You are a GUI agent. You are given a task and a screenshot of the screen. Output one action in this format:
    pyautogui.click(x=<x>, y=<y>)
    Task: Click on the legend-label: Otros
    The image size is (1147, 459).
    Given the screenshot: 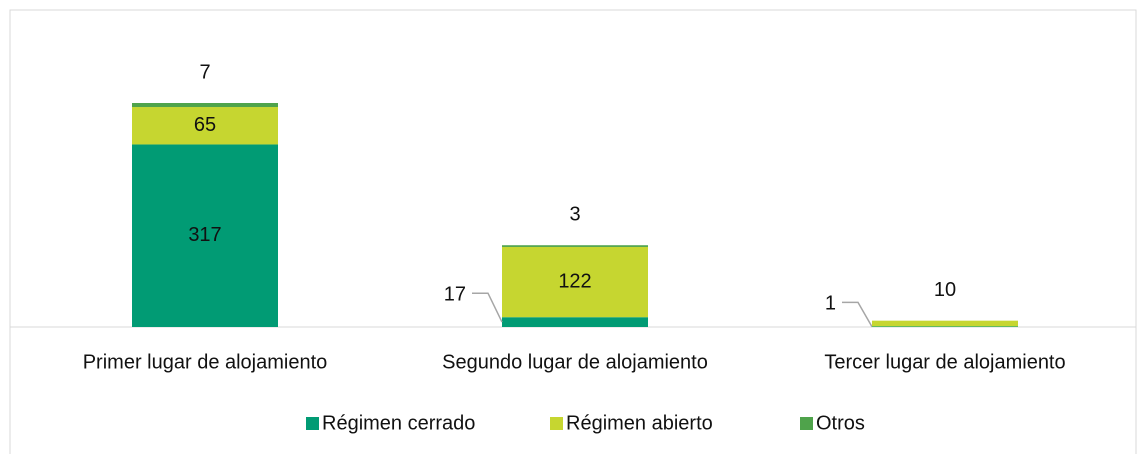 What is the action you would take?
    pyautogui.click(x=840, y=423)
    